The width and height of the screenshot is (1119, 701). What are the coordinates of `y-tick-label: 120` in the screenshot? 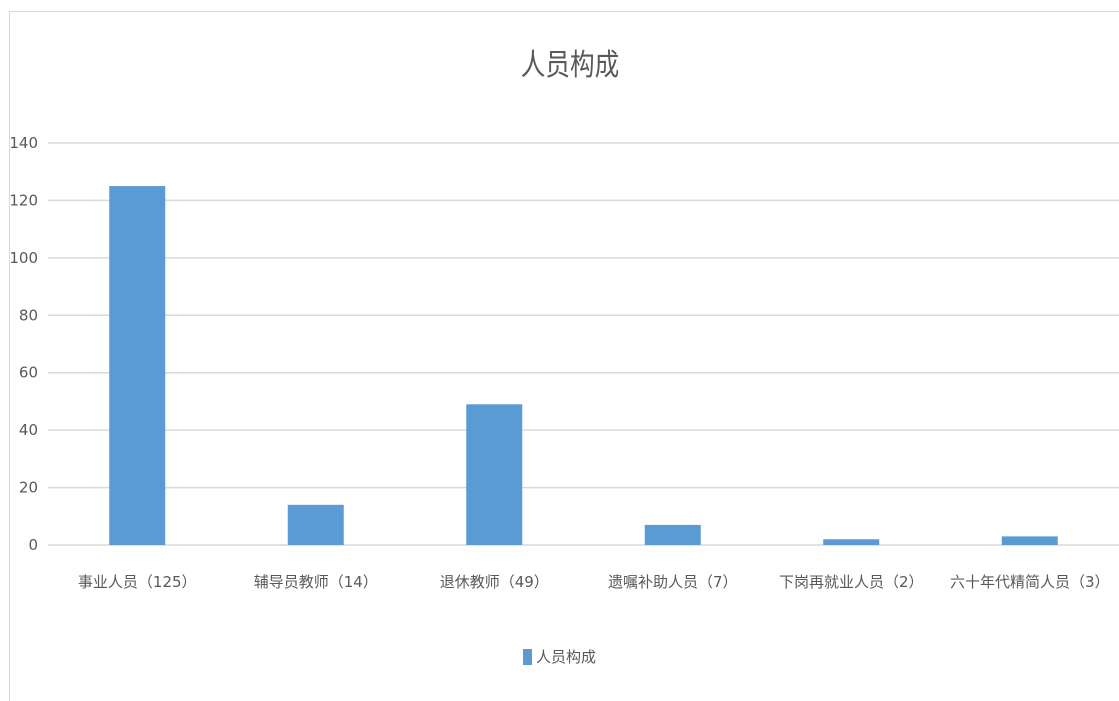 It's located at (23, 200).